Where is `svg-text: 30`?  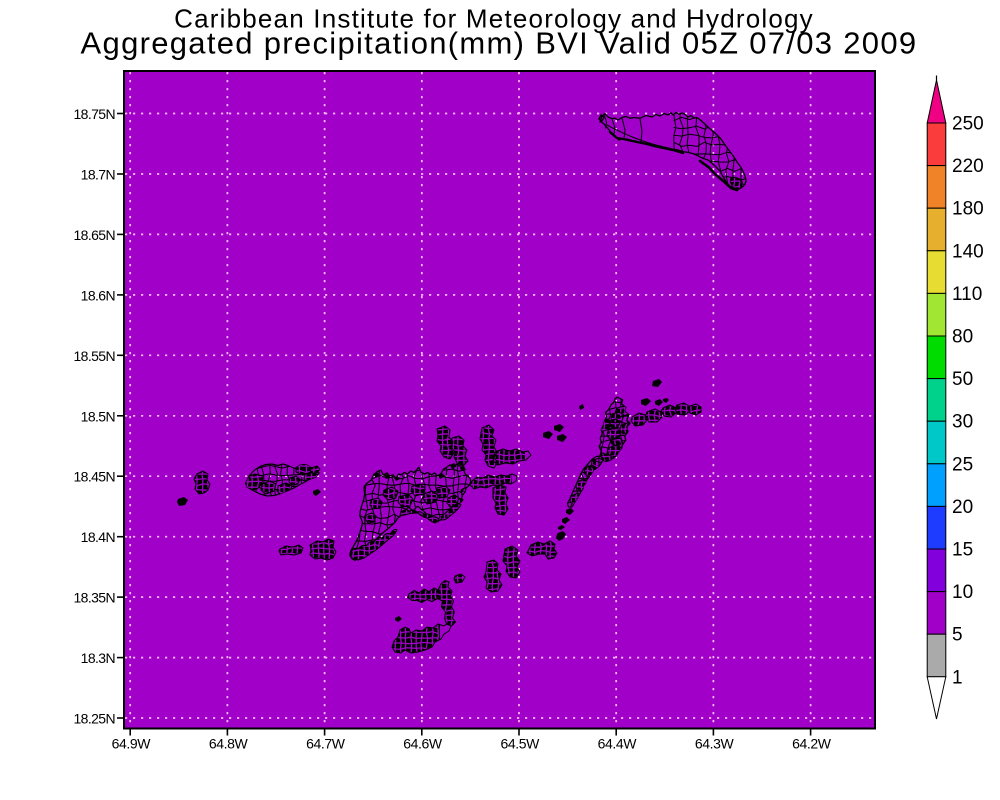
svg-text: 30 is located at coordinates (962, 422).